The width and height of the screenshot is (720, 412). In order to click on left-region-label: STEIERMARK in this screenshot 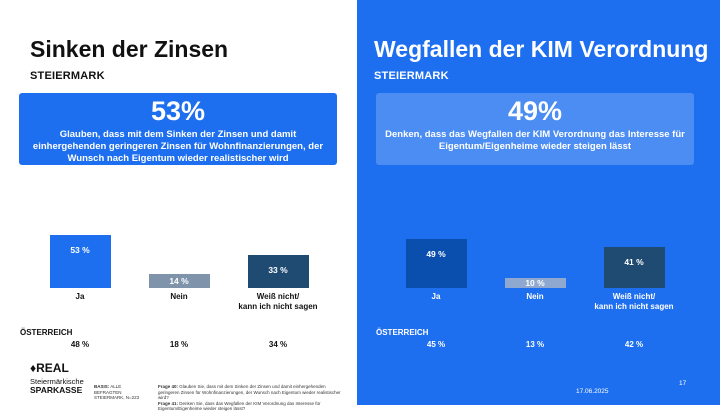, I will do `click(67, 76)`.